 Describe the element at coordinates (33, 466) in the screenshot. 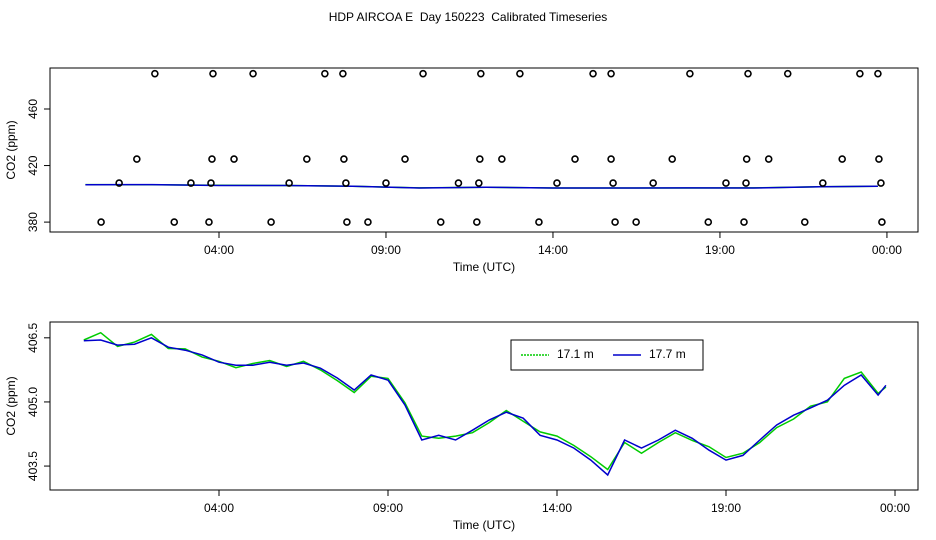

I see `y-tick-label: 403.5` at that location.